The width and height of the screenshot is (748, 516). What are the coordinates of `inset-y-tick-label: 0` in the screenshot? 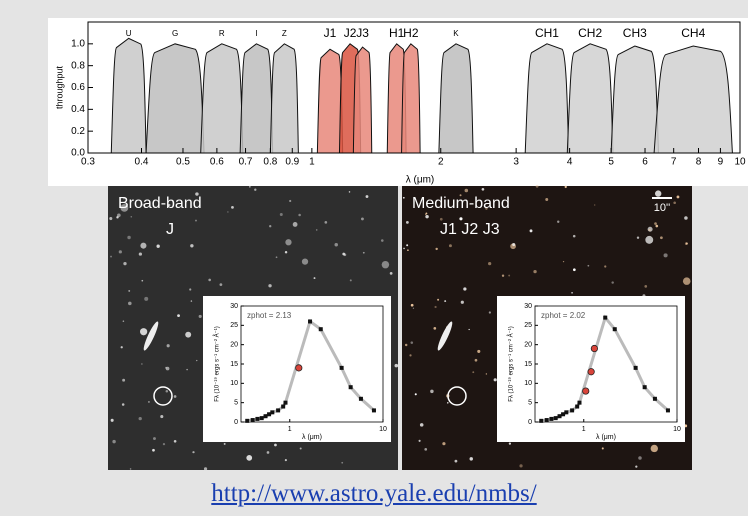 It's located at (236, 422).